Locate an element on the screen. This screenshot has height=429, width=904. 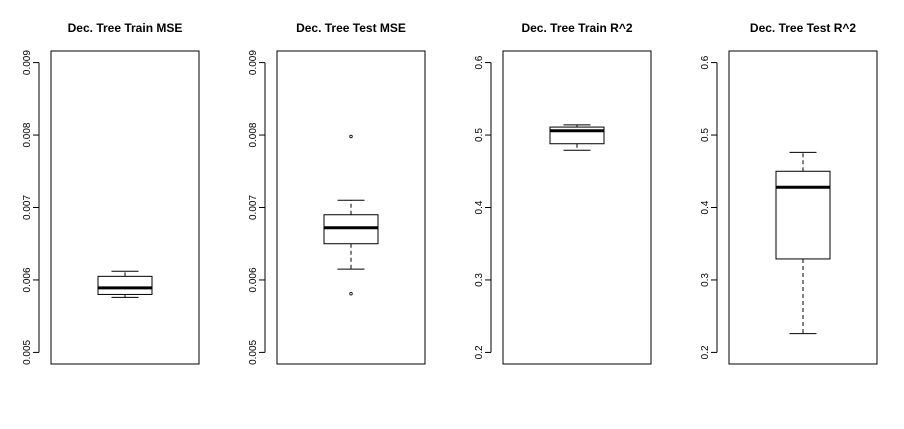
chart-title: Dec. Tree Train MSE is located at coordinates (125, 28).